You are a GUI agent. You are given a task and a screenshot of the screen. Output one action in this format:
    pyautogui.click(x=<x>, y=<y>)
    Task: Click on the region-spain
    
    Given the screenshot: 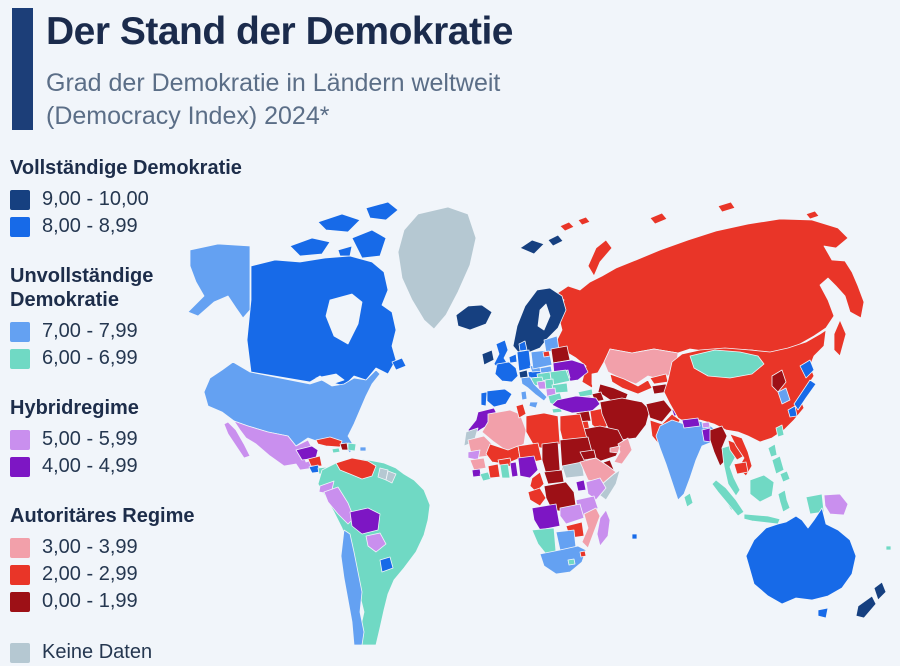 What is the action you would take?
    pyautogui.click(x=499, y=398)
    